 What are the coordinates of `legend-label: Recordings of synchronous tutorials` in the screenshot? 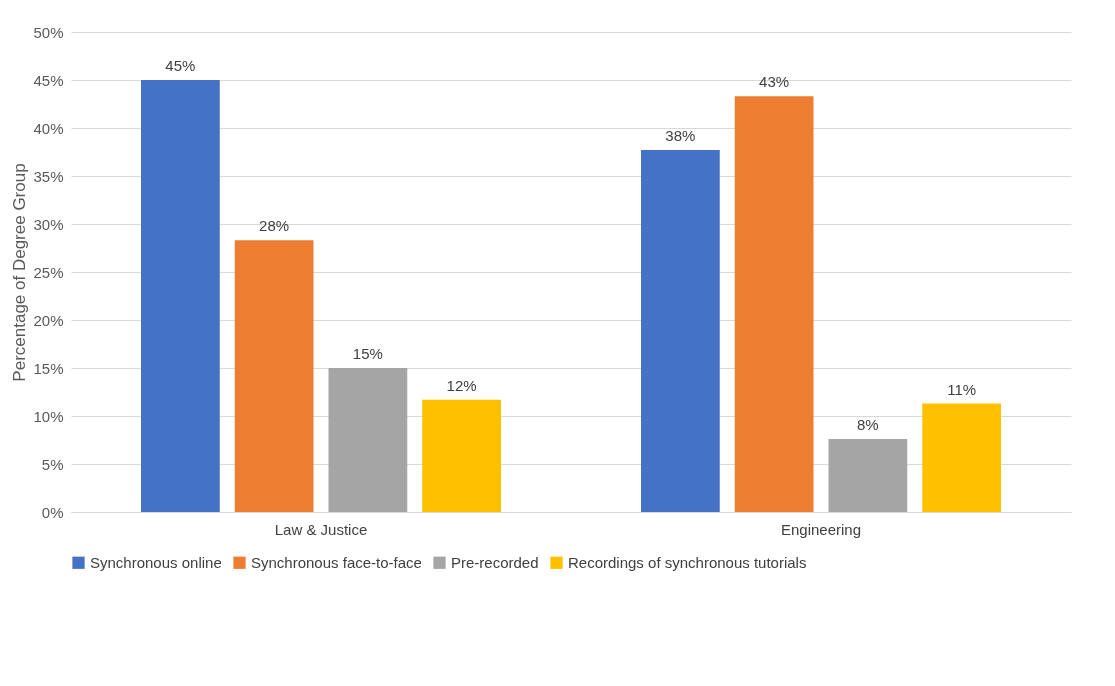 It's located at (687, 562).